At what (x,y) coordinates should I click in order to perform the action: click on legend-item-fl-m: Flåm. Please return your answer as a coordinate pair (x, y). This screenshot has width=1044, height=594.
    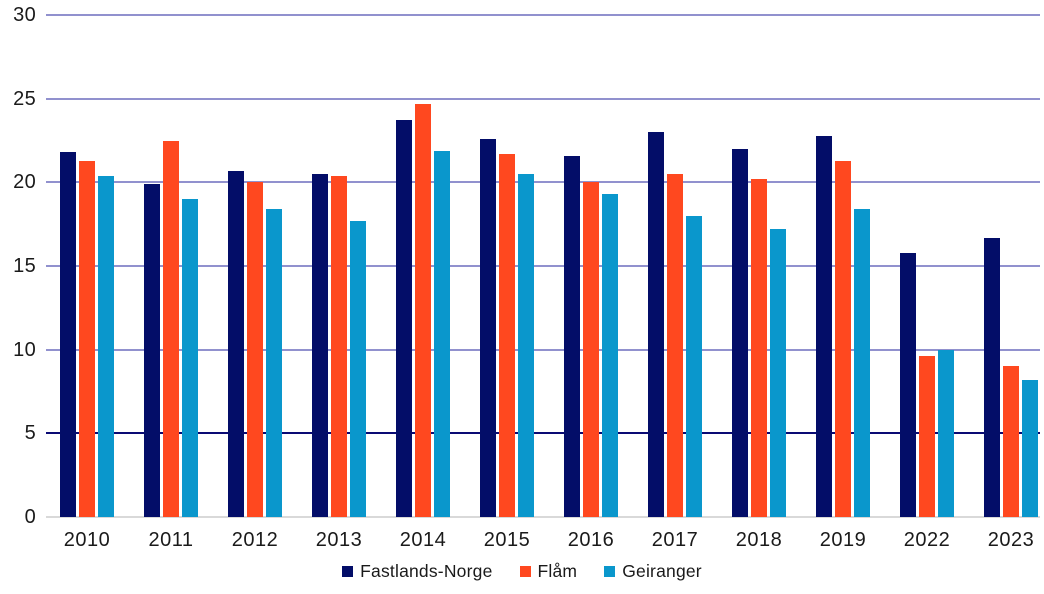
    Looking at the image, I should click on (548, 571).